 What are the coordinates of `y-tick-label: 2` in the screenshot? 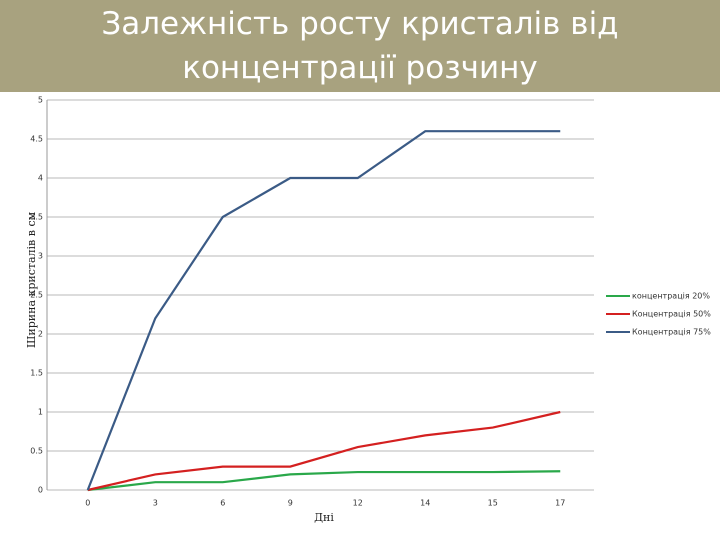 It's located at (40, 334).